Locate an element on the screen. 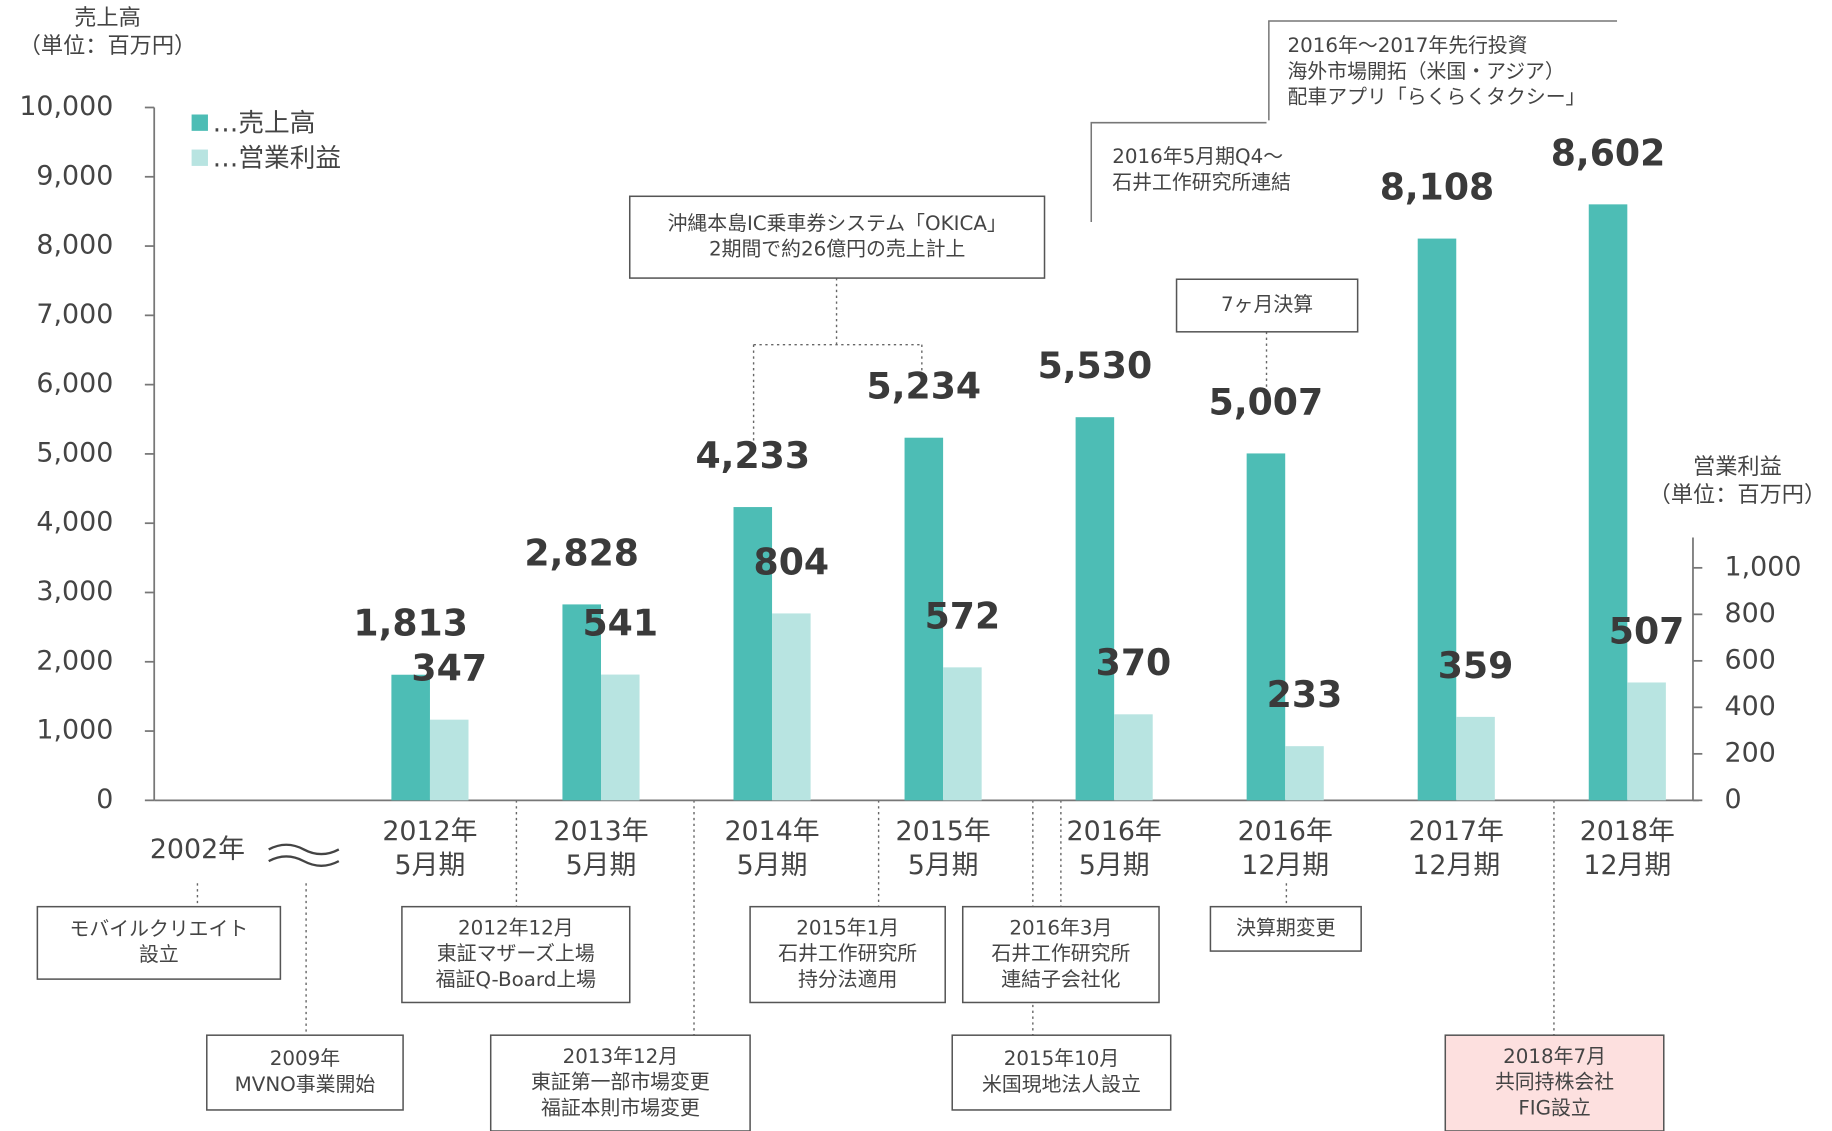 The height and width of the screenshot is (1131, 1832). y2-tick-label: 1,000 is located at coordinates (1763, 566).